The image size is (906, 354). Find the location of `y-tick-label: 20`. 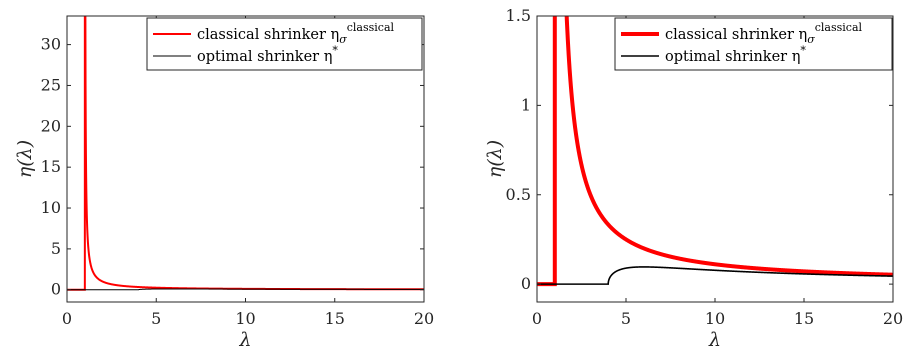

y-tick-label: 20 is located at coordinates (51, 125).